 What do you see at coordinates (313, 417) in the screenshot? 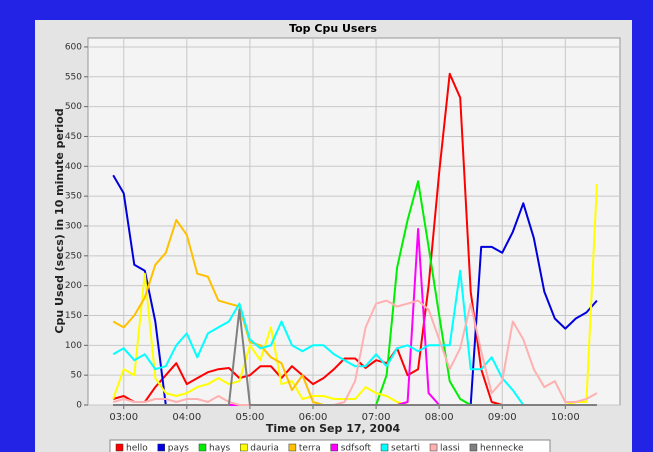
I see `x-tick-label: 06:00` at bounding box center [313, 417].